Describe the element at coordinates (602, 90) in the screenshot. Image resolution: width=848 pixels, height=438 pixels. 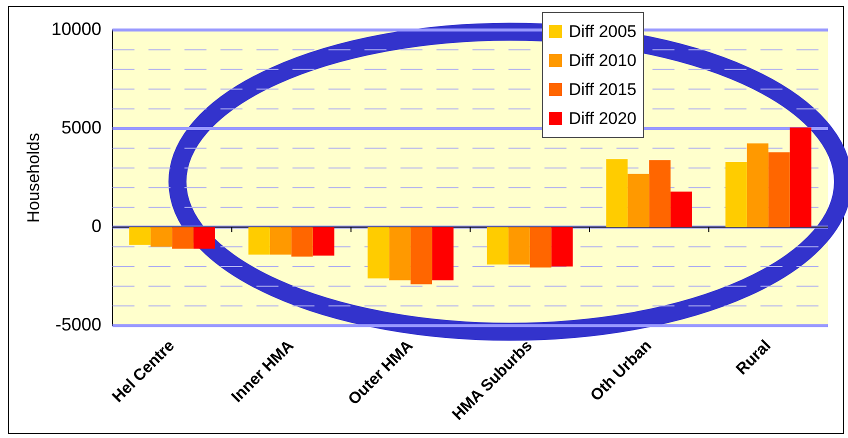
I see `legend-label: Diff 2015` at that location.